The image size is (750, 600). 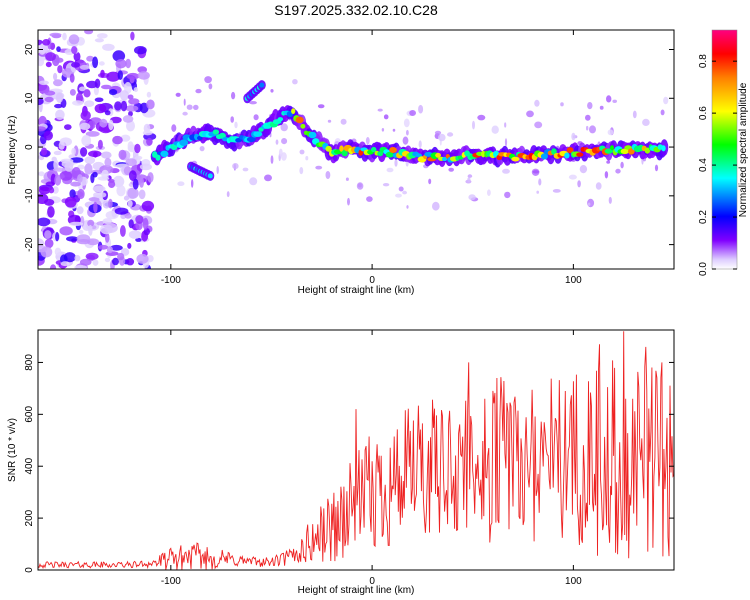 I want to click on colorbar-tick-label: 0.8, so click(x=703, y=61).